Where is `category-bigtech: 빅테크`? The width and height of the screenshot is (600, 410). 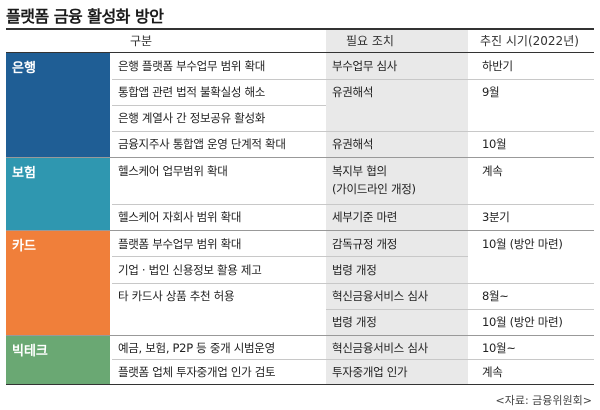 category-bigtech: 빅테크 is located at coordinates (58, 360).